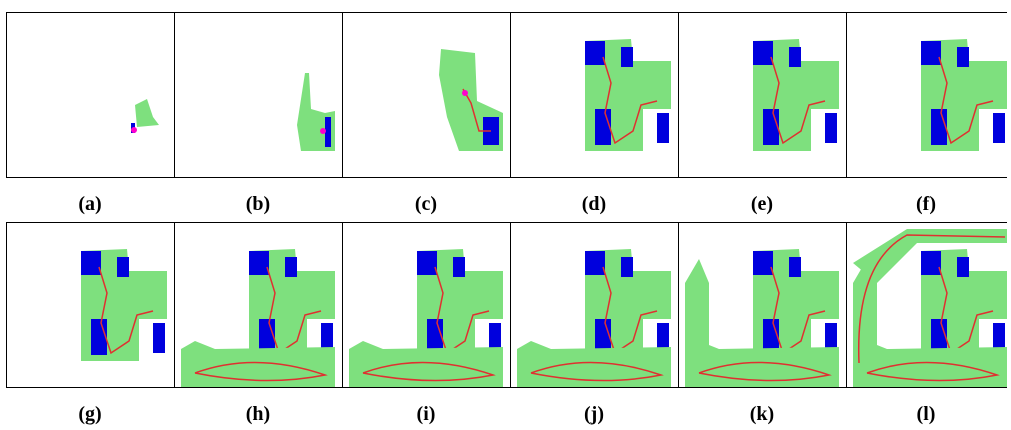 This screenshot has height=430, width=1011. I want to click on label-row-1: (a) (b) (c) (d) (e) (f), so click(506, 204).